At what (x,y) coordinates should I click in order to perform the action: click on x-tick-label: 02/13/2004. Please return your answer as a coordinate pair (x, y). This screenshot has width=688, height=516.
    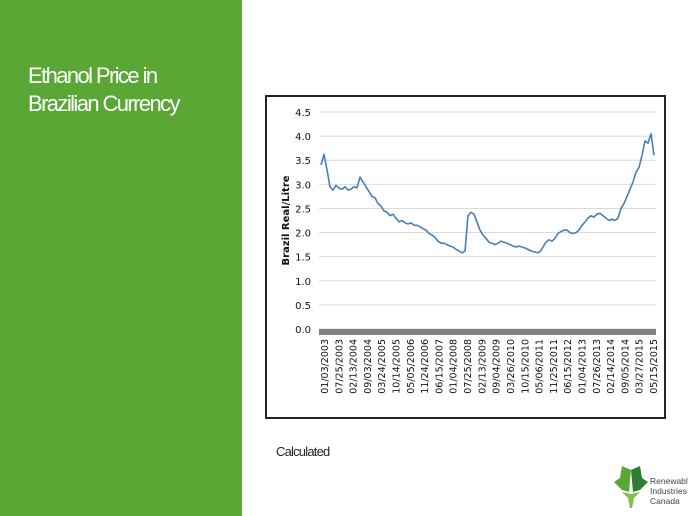
    Looking at the image, I should click on (354, 366).